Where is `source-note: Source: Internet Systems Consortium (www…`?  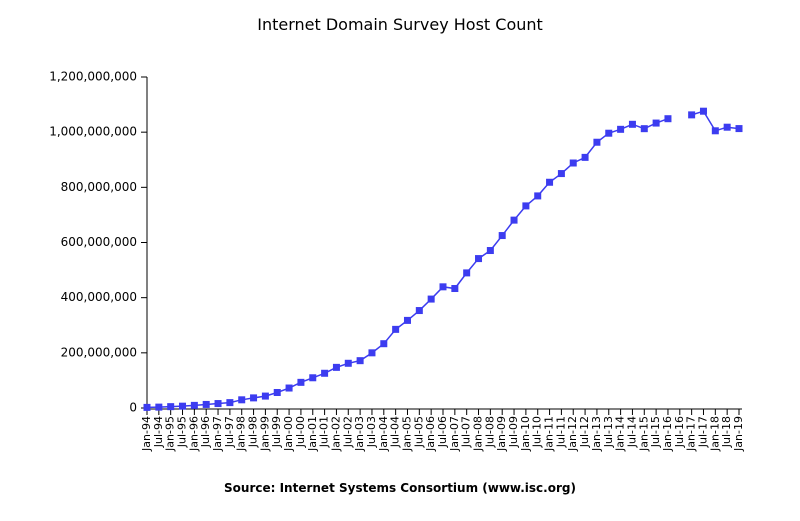 source-note: Source: Internet Systems Consortium (www… is located at coordinates (400, 488).